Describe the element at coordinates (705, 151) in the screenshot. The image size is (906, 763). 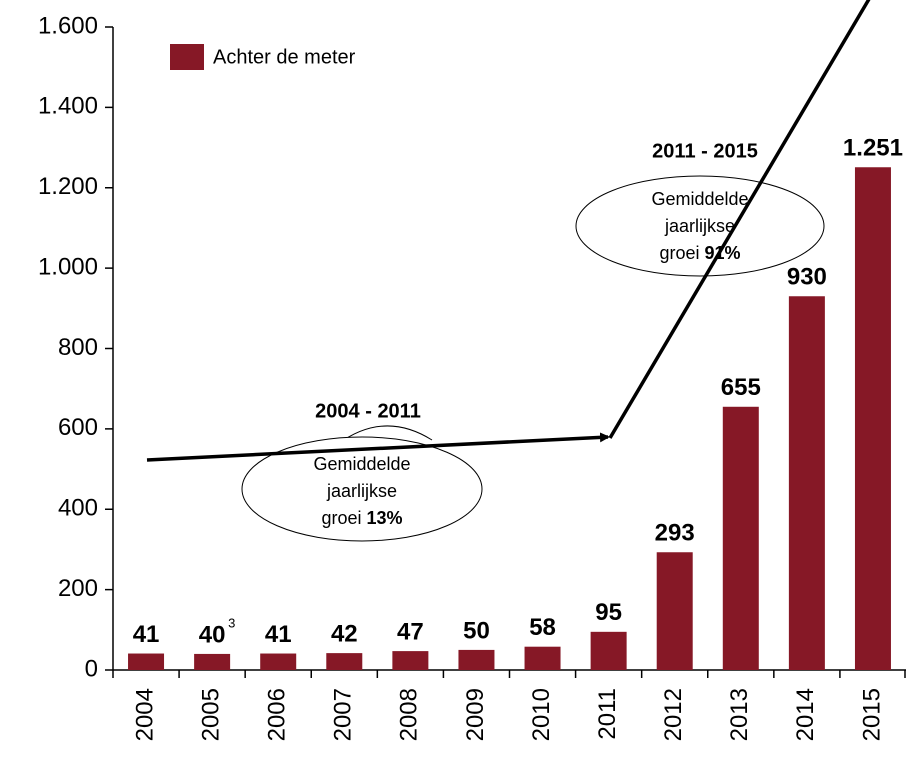
I see `annotation-period: 2011 - 2015` at that location.